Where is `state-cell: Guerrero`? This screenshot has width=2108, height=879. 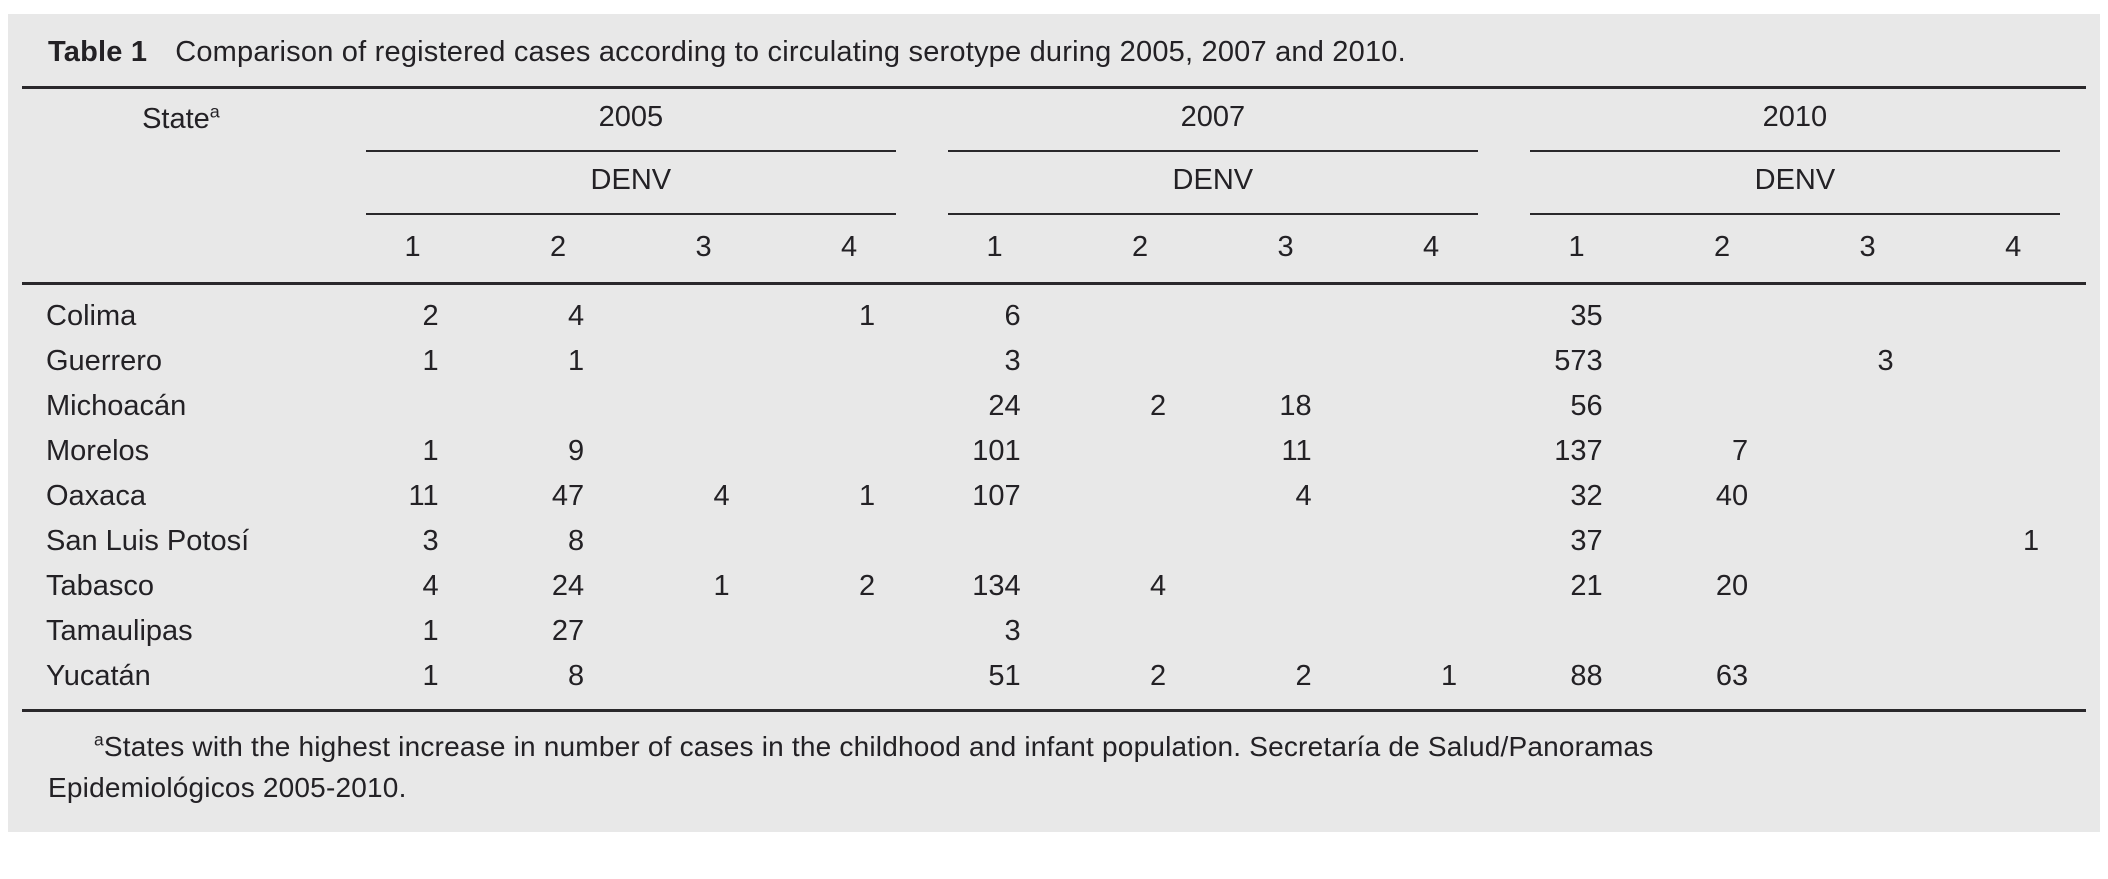 state-cell: Guerrero is located at coordinates (104, 361).